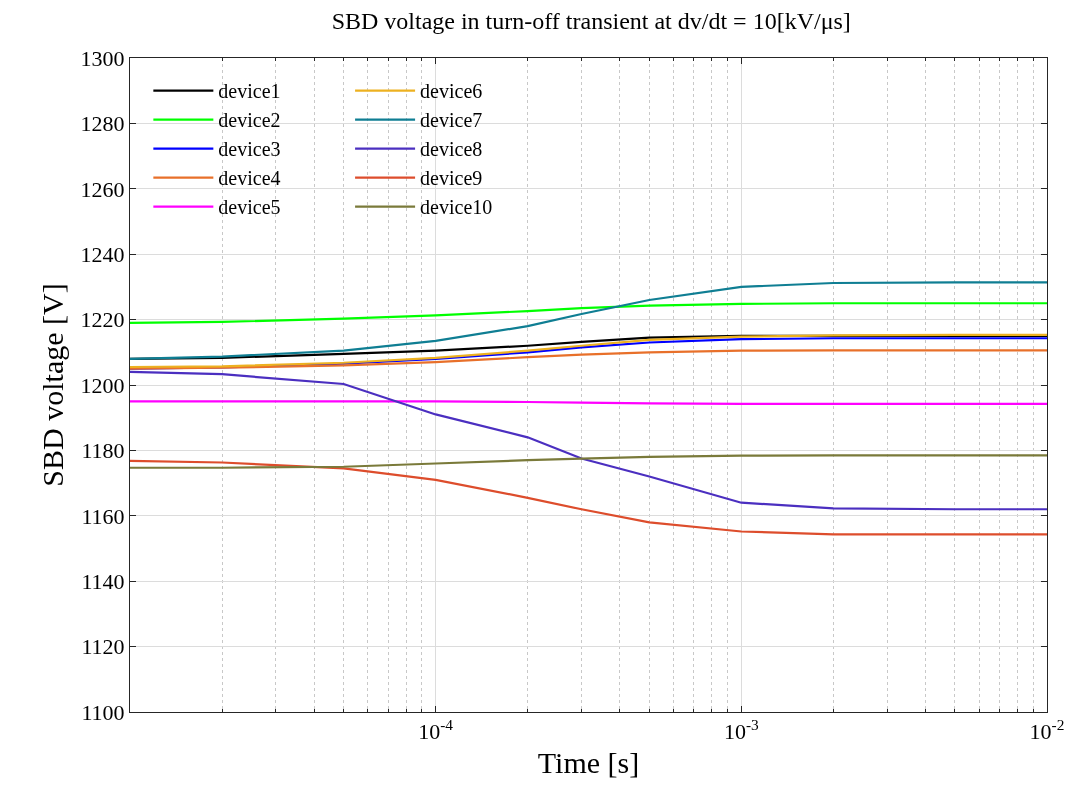 The width and height of the screenshot is (1075, 807). Describe the element at coordinates (102, 189) in the screenshot. I see `y-tick-label: 1260` at that location.